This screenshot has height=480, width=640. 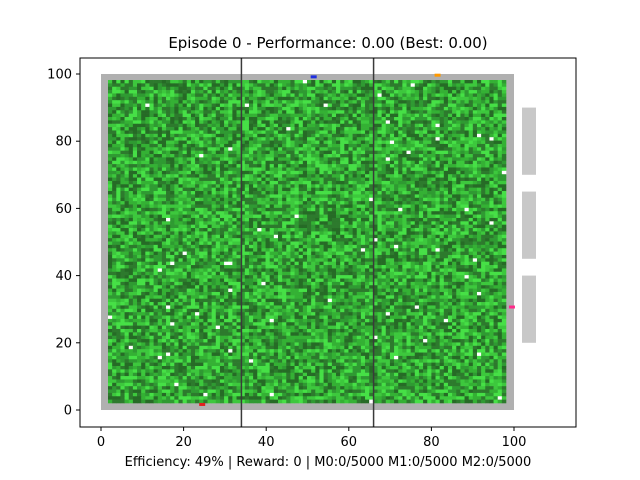 What do you see at coordinates (312, 438) in the screenshot?
I see `x-axis: 0 20 40 60 80 100` at bounding box center [312, 438].